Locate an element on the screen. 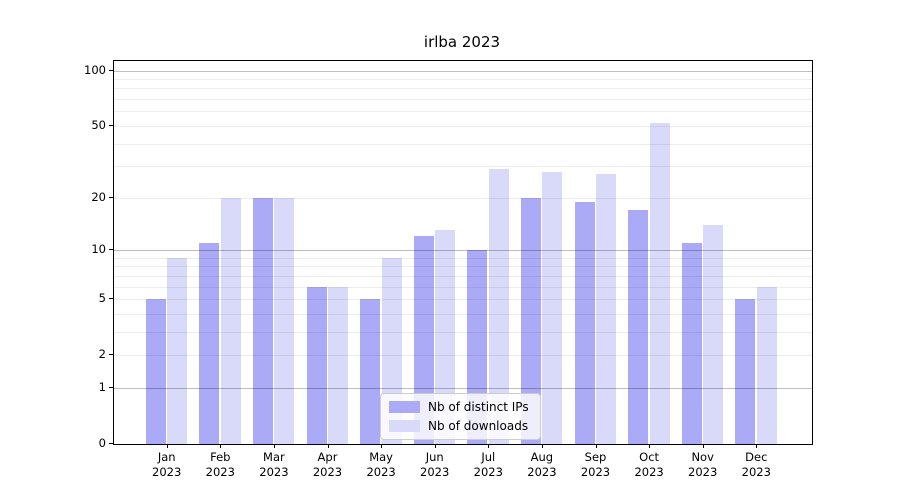  xtick-label-mar: Mar 2023 is located at coordinates (274, 464).